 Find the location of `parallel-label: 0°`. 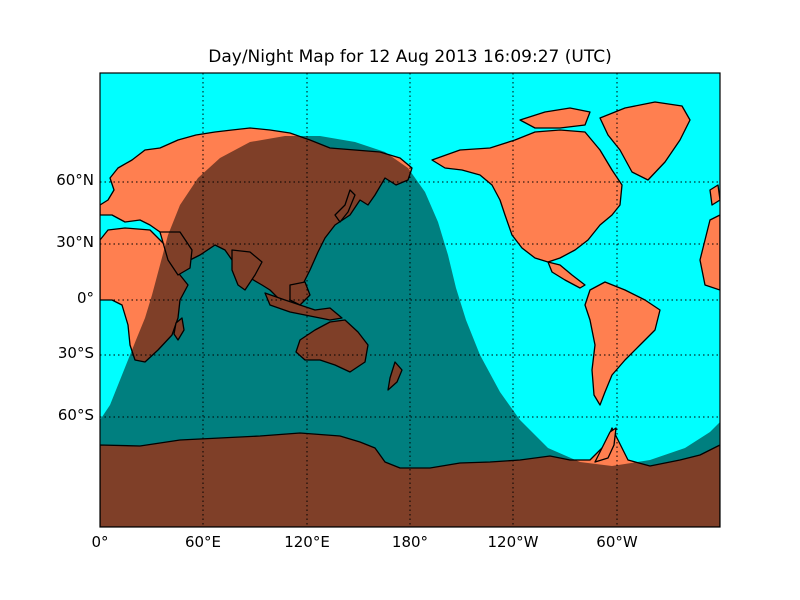

parallel-label: 0° is located at coordinates (85, 298).